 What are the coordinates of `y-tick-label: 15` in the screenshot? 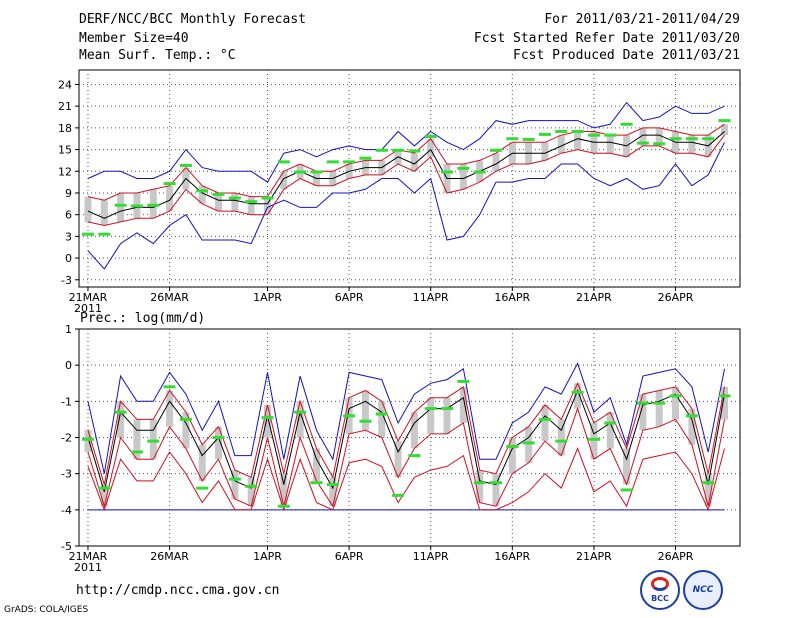 It's located at (65, 150).